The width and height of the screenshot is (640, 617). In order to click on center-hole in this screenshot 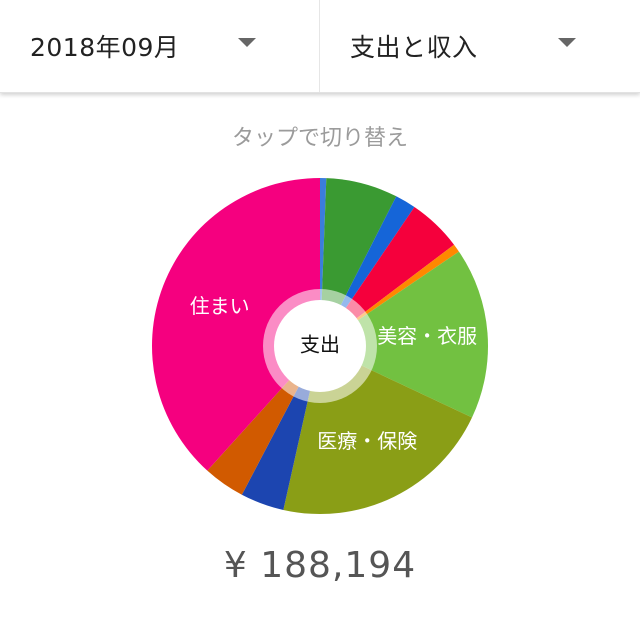, I will do `click(320, 346)`.